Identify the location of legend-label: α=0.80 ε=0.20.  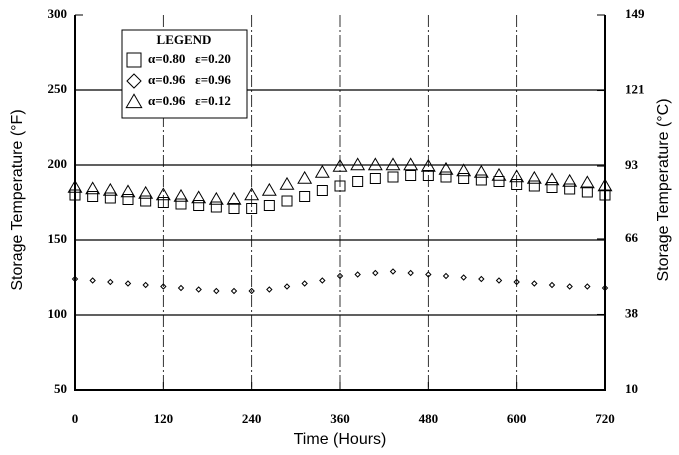
(189, 58).